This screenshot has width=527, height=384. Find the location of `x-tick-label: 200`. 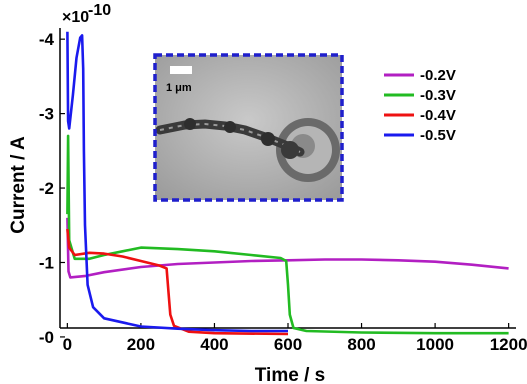

x-tick-label: 200 is located at coordinates (141, 344).